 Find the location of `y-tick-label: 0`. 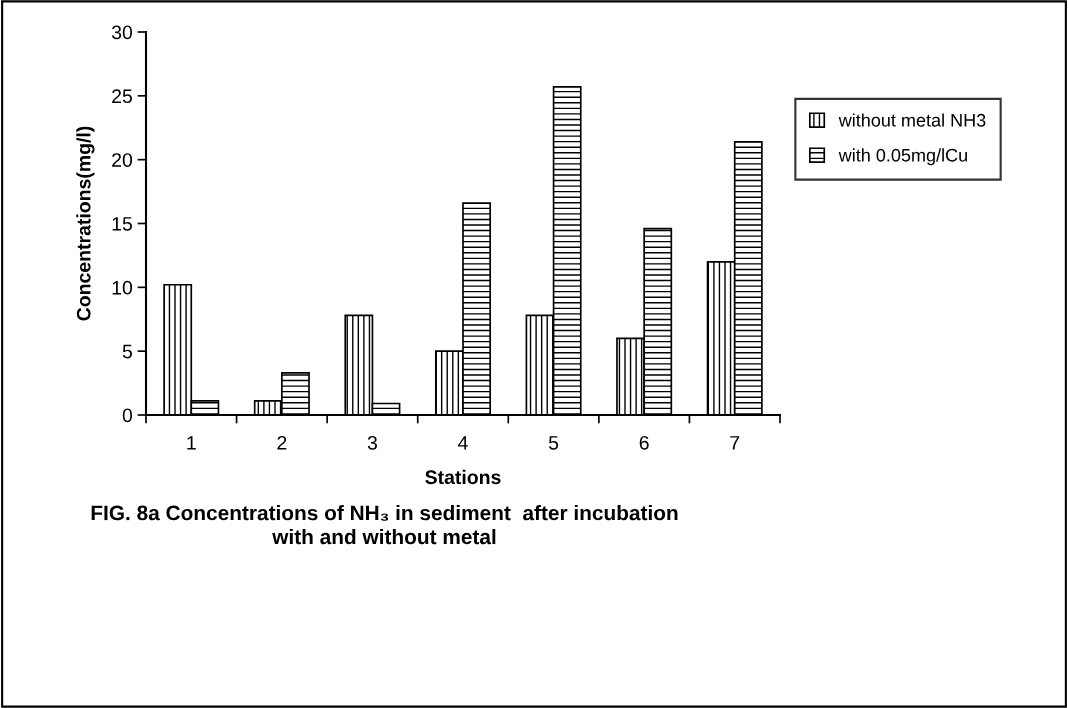

y-tick-label: 0 is located at coordinates (127, 415).